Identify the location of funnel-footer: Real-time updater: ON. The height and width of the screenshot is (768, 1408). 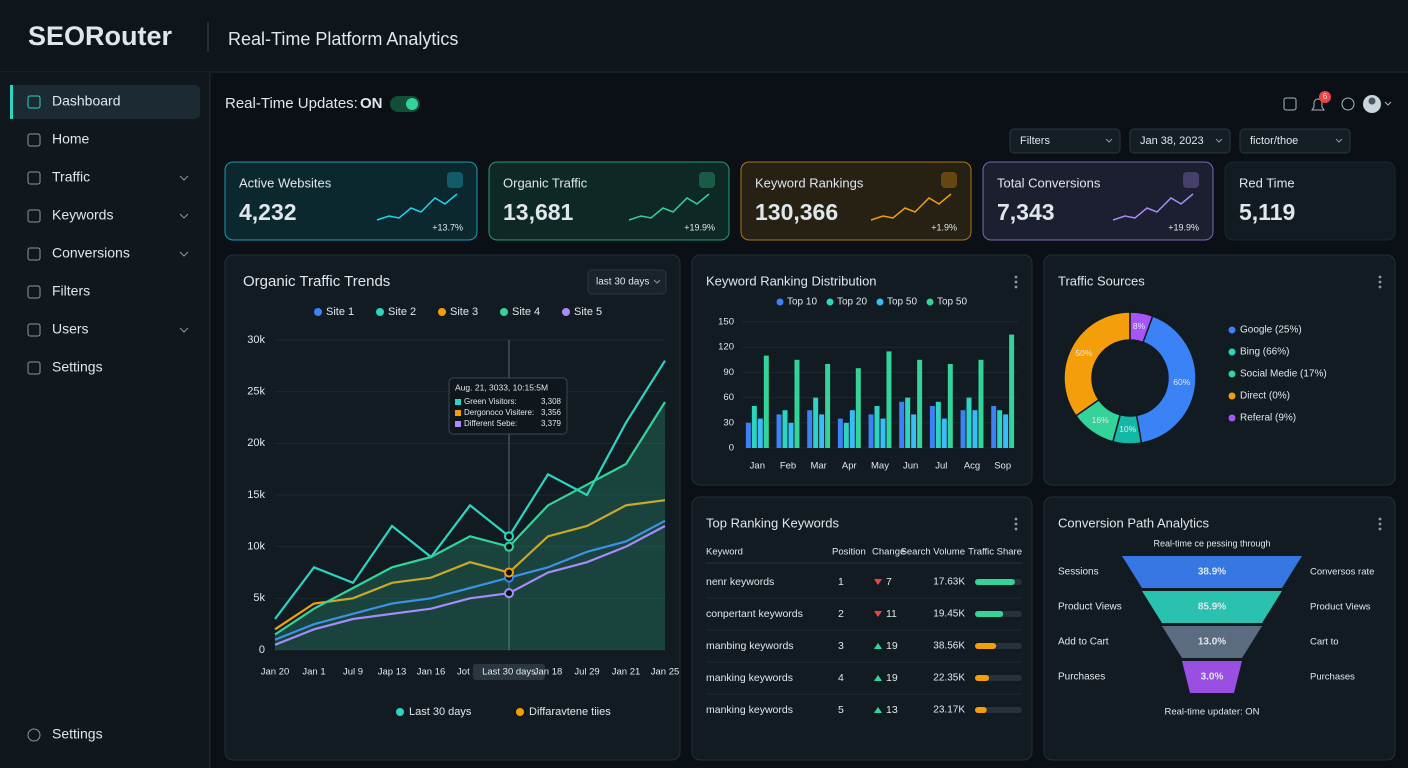
(1211, 712).